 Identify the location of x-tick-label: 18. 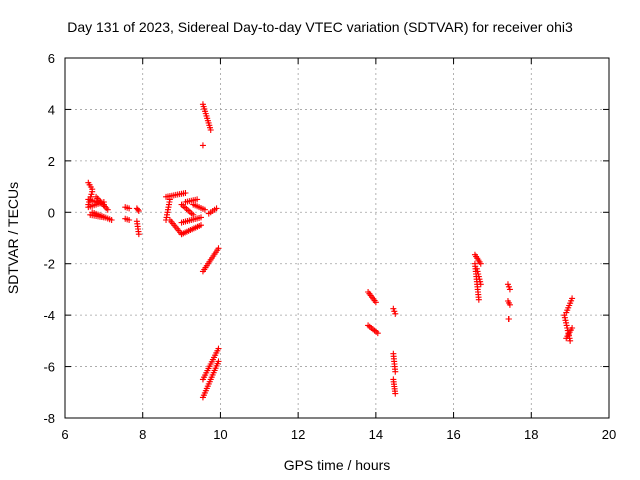
(531, 434).